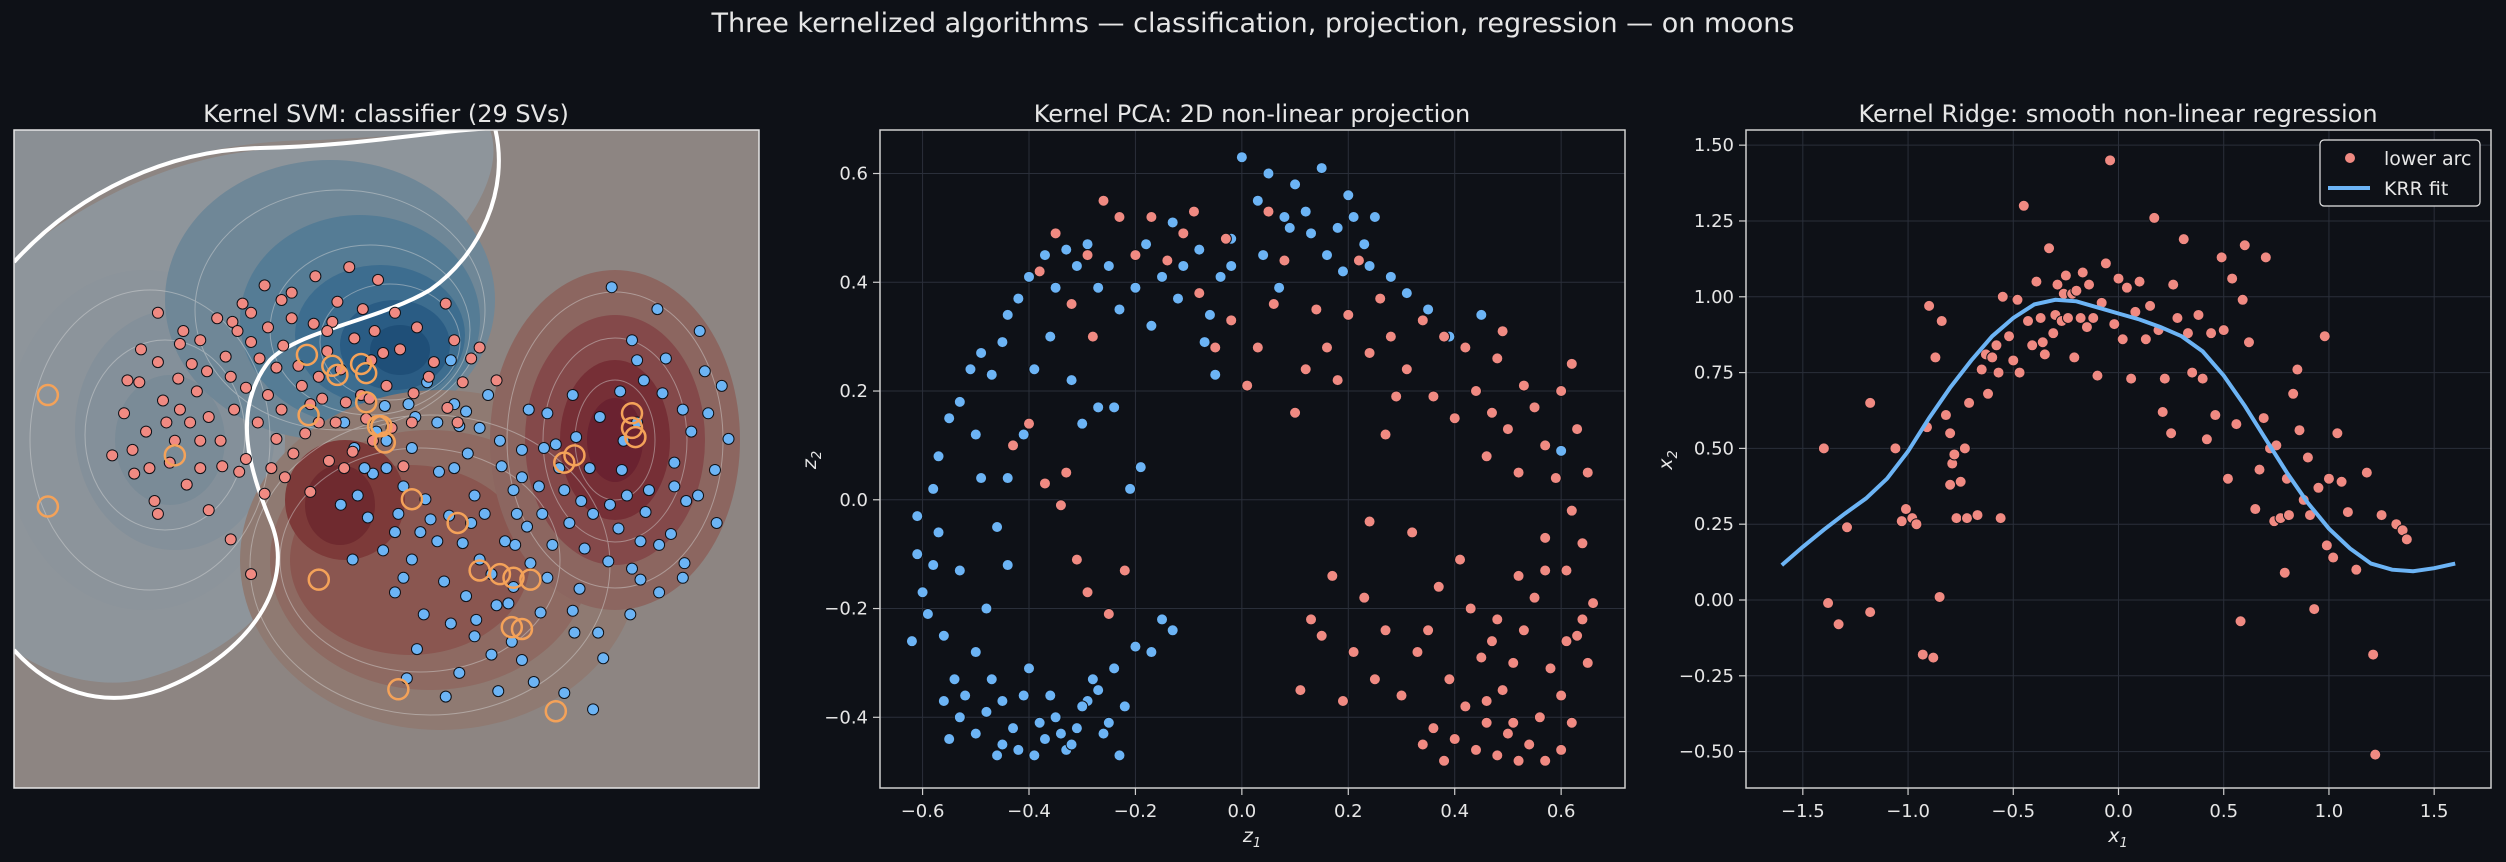 This screenshot has width=2506, height=862. Describe the element at coordinates (853, 174) in the screenshot. I see `pca-ytick-label: 0.6` at that location.